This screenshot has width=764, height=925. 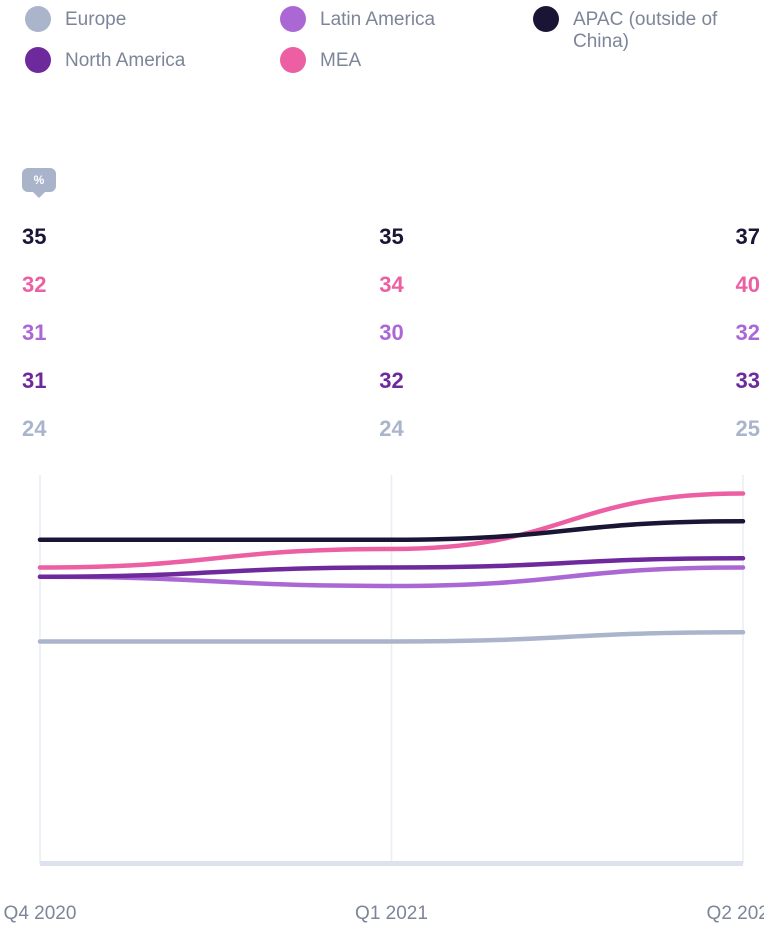 I want to click on legend-item: North America, so click(x=120, y=60).